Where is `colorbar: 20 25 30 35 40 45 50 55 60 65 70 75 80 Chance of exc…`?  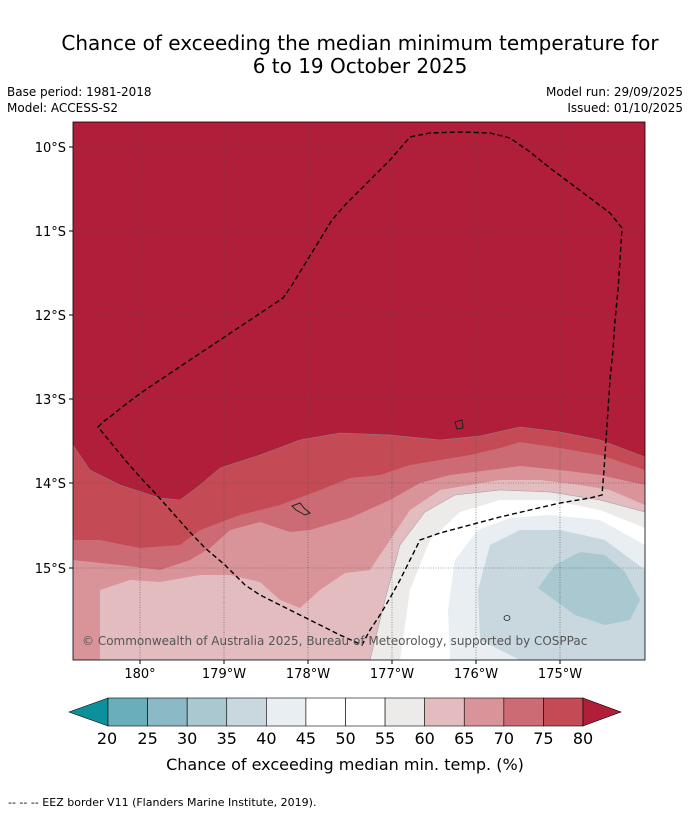 colorbar: 20 25 30 35 40 45 50 55 60 65 70 75 80 Chance of exc… is located at coordinates (345, 735).